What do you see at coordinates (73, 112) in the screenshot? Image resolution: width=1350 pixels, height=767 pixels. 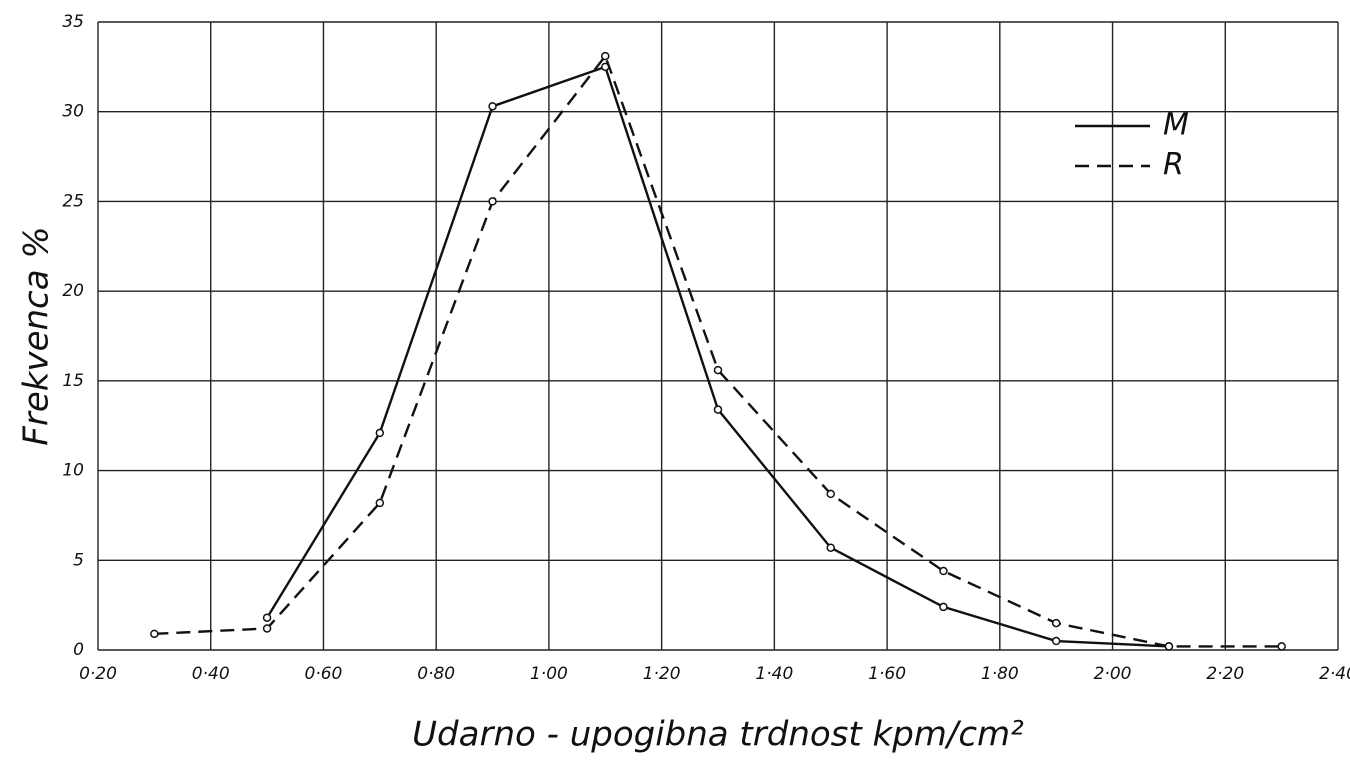 I see `y-tick-label: 30` at bounding box center [73, 112].